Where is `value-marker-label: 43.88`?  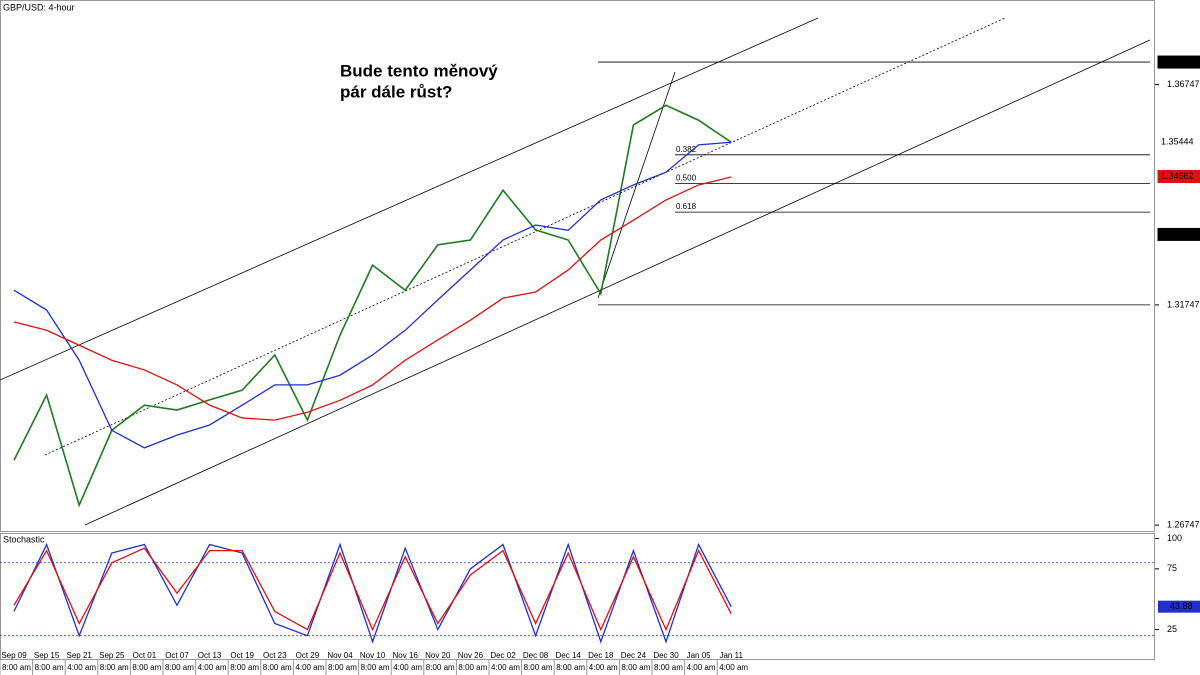
value-marker-label: 43.88 is located at coordinates (1181, 606).